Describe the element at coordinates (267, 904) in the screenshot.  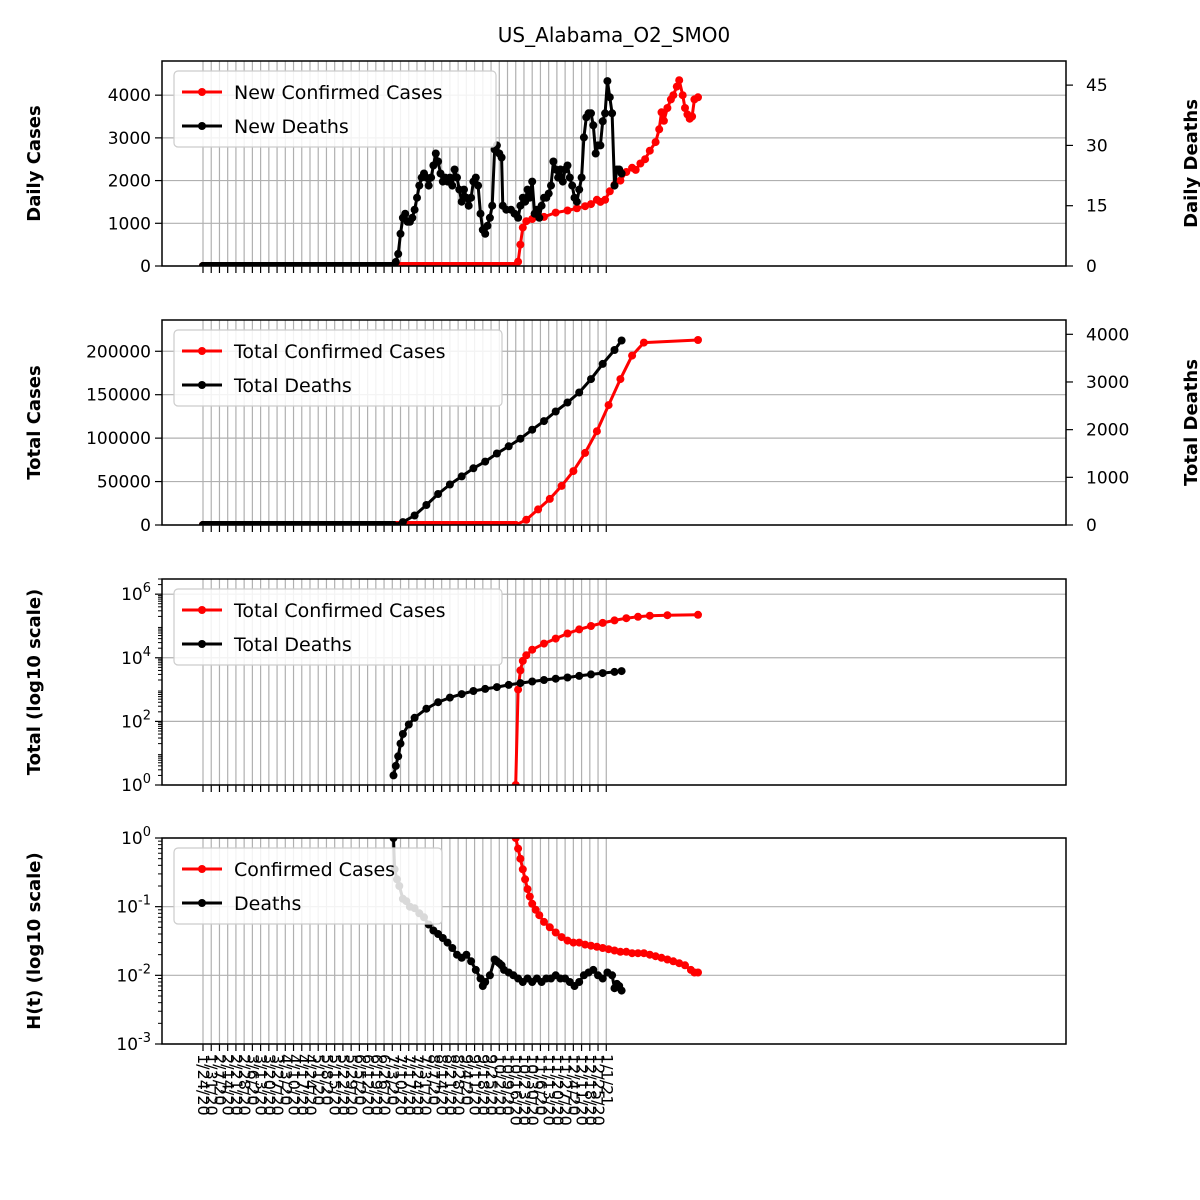
I see `legend-label: Deaths` at that location.